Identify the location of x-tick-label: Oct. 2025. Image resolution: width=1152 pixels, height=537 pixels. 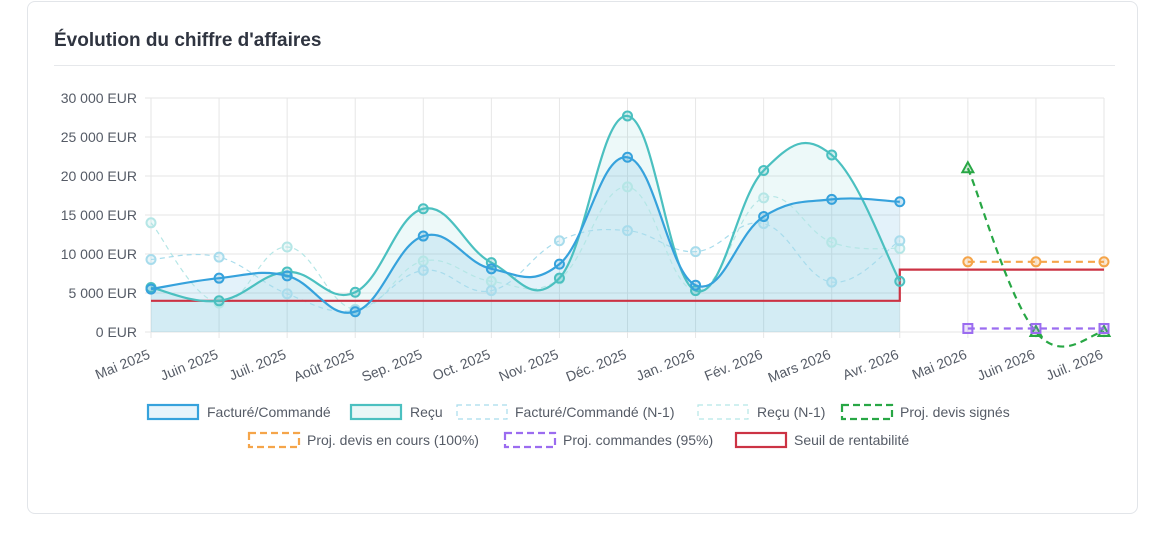
(461, 365).